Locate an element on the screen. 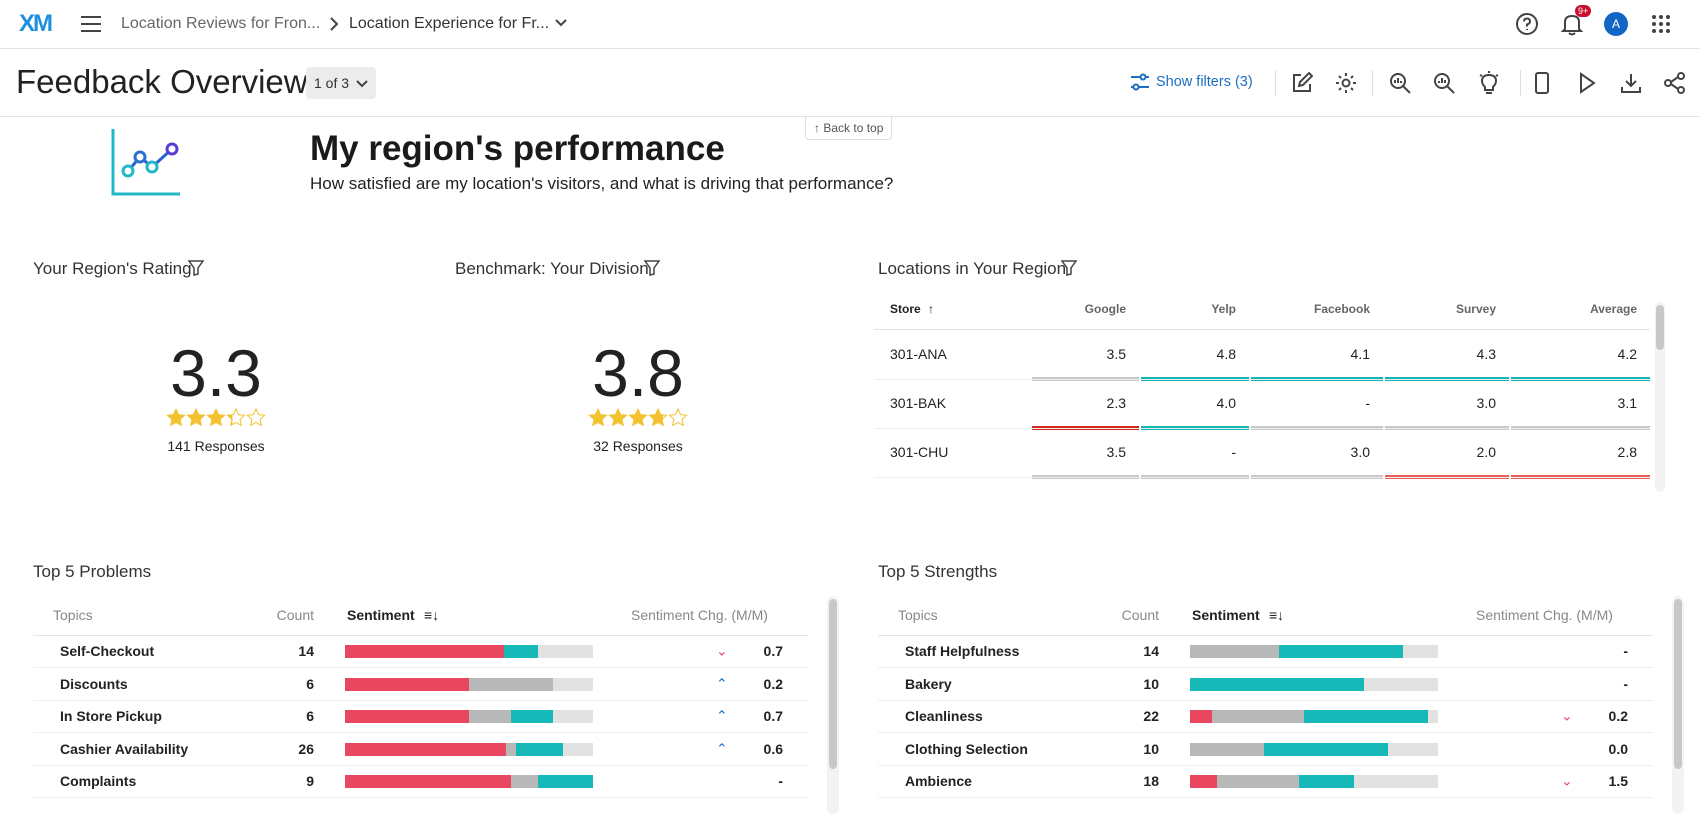  help-icon is located at coordinates (1527, 24).